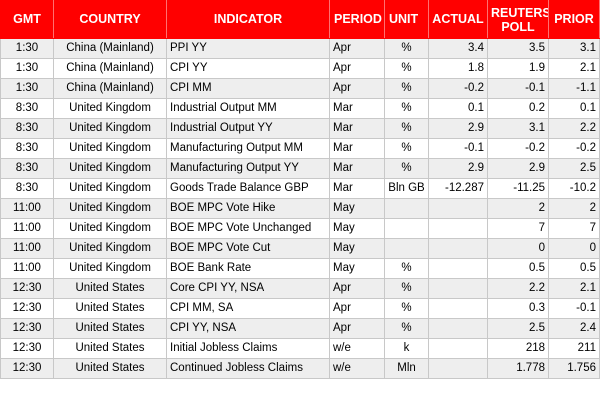  I want to click on cell-prior: 211, so click(574, 348).